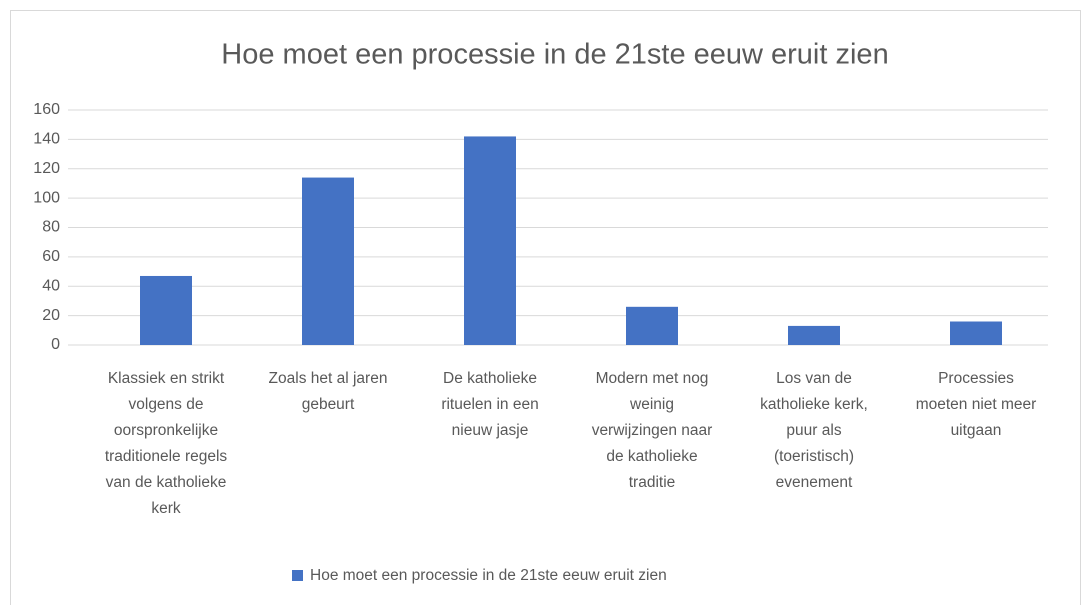 Image resolution: width=1083 pixels, height=605 pixels. What do you see at coordinates (976, 404) in the screenshot?
I see `x-tick-label: Processies moeten niet meer uitgaan` at bounding box center [976, 404].